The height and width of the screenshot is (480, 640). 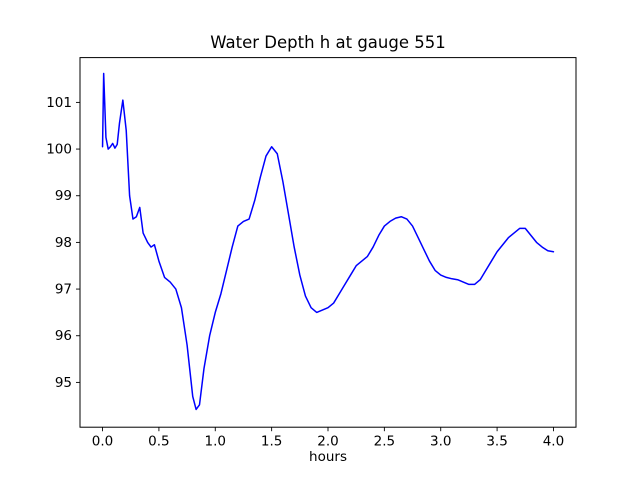 I want to click on y-tick-label: 96, so click(x=63, y=336).